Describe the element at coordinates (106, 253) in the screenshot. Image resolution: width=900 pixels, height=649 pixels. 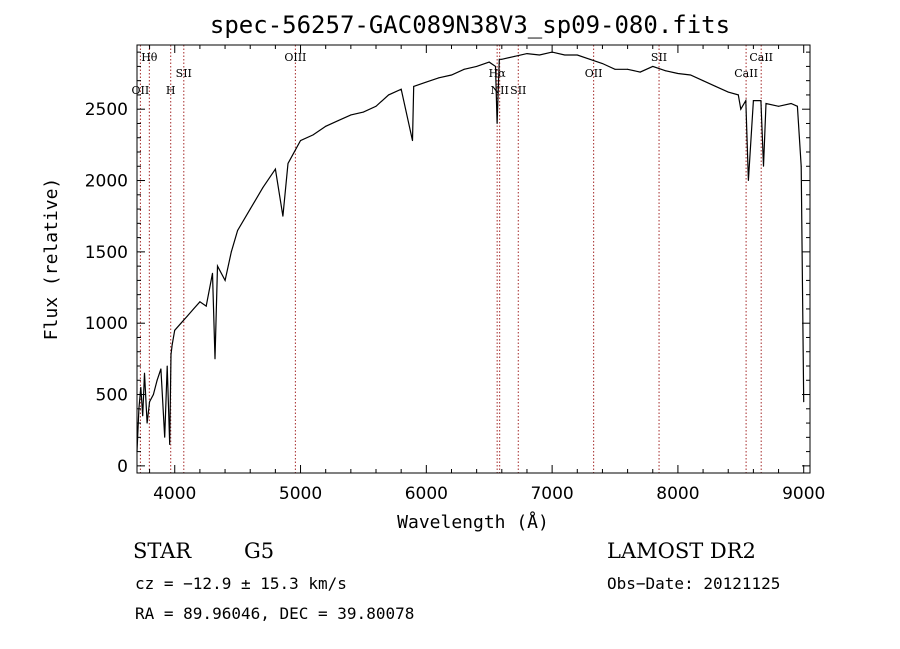
I see `y-tick-label: 1500` at that location.